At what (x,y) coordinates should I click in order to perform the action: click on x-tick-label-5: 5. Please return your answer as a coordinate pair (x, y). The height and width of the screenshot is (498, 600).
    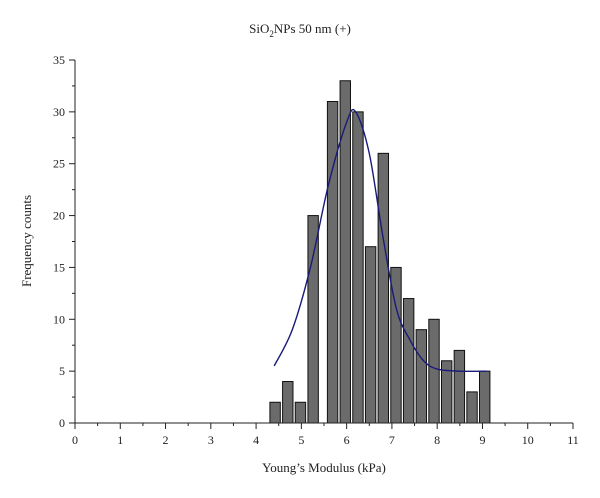
    Looking at the image, I should click on (301, 440).